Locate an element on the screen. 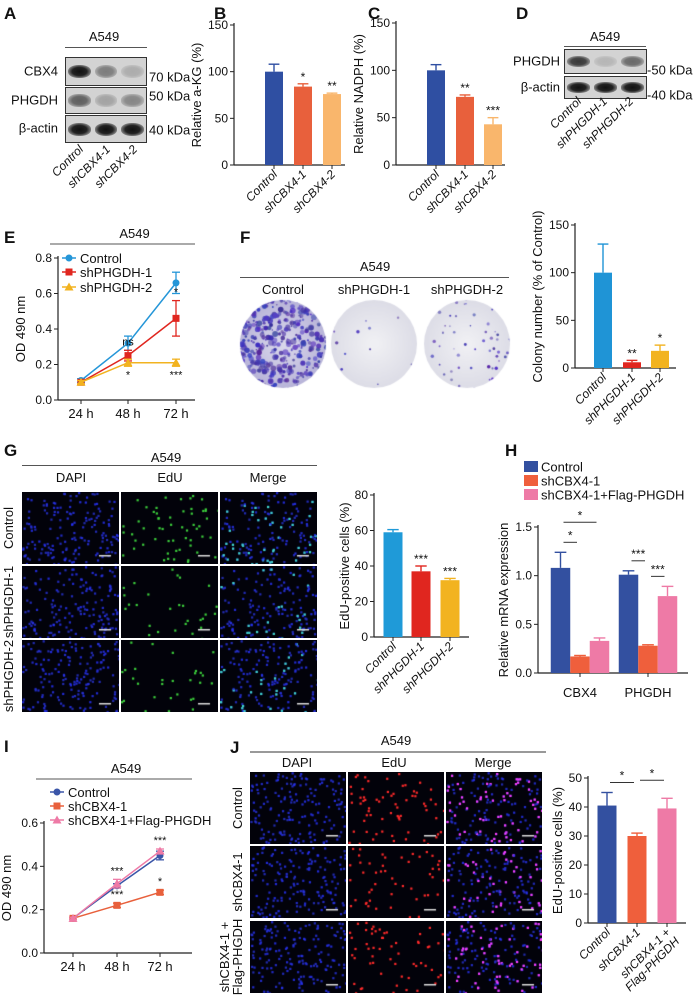  y-axis-label: Colony number (% of Control) is located at coordinates (537, 297).